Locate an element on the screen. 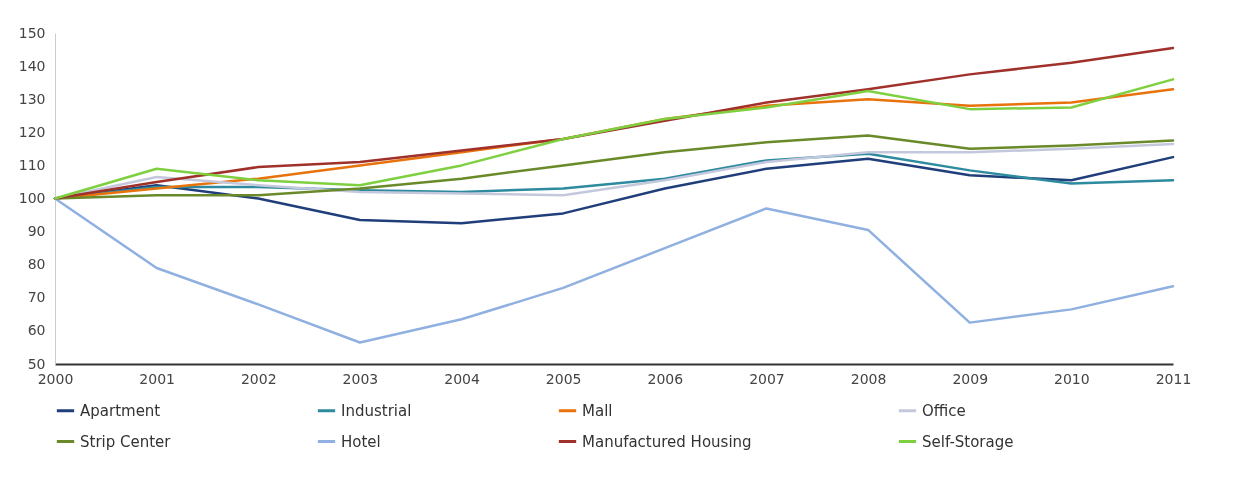 The height and width of the screenshot is (477, 1236). x-tick-label: 2000 is located at coordinates (55, 378).